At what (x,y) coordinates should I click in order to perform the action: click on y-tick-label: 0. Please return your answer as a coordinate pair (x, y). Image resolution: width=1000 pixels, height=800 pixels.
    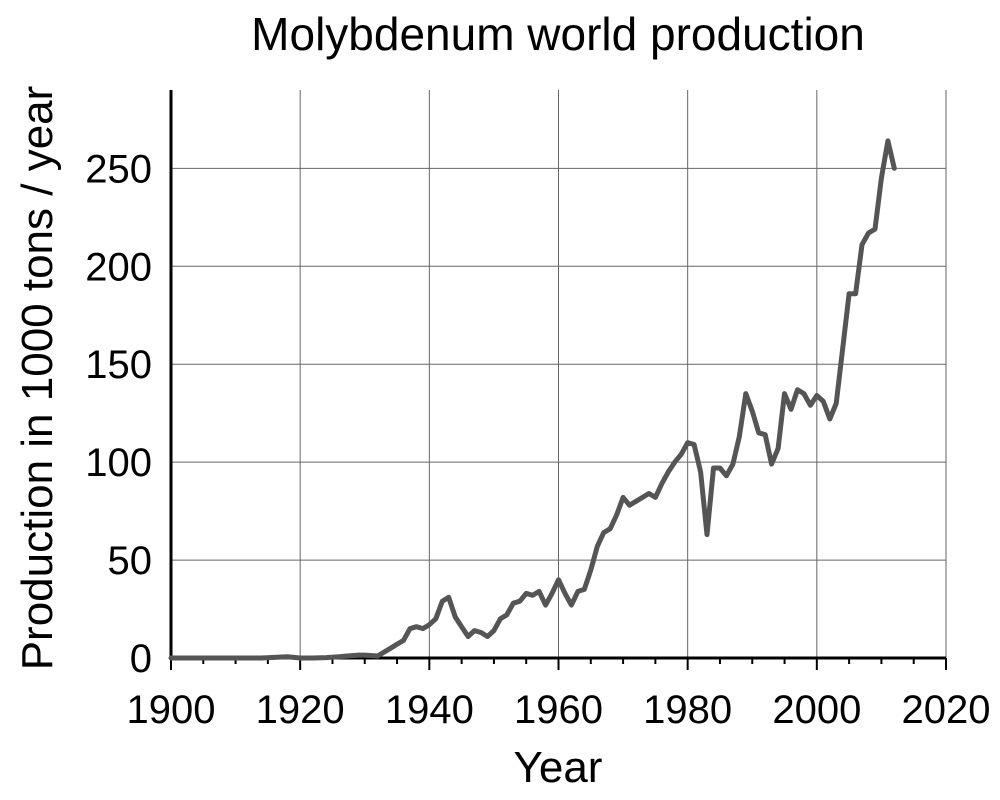
    Looking at the image, I should click on (141, 659).